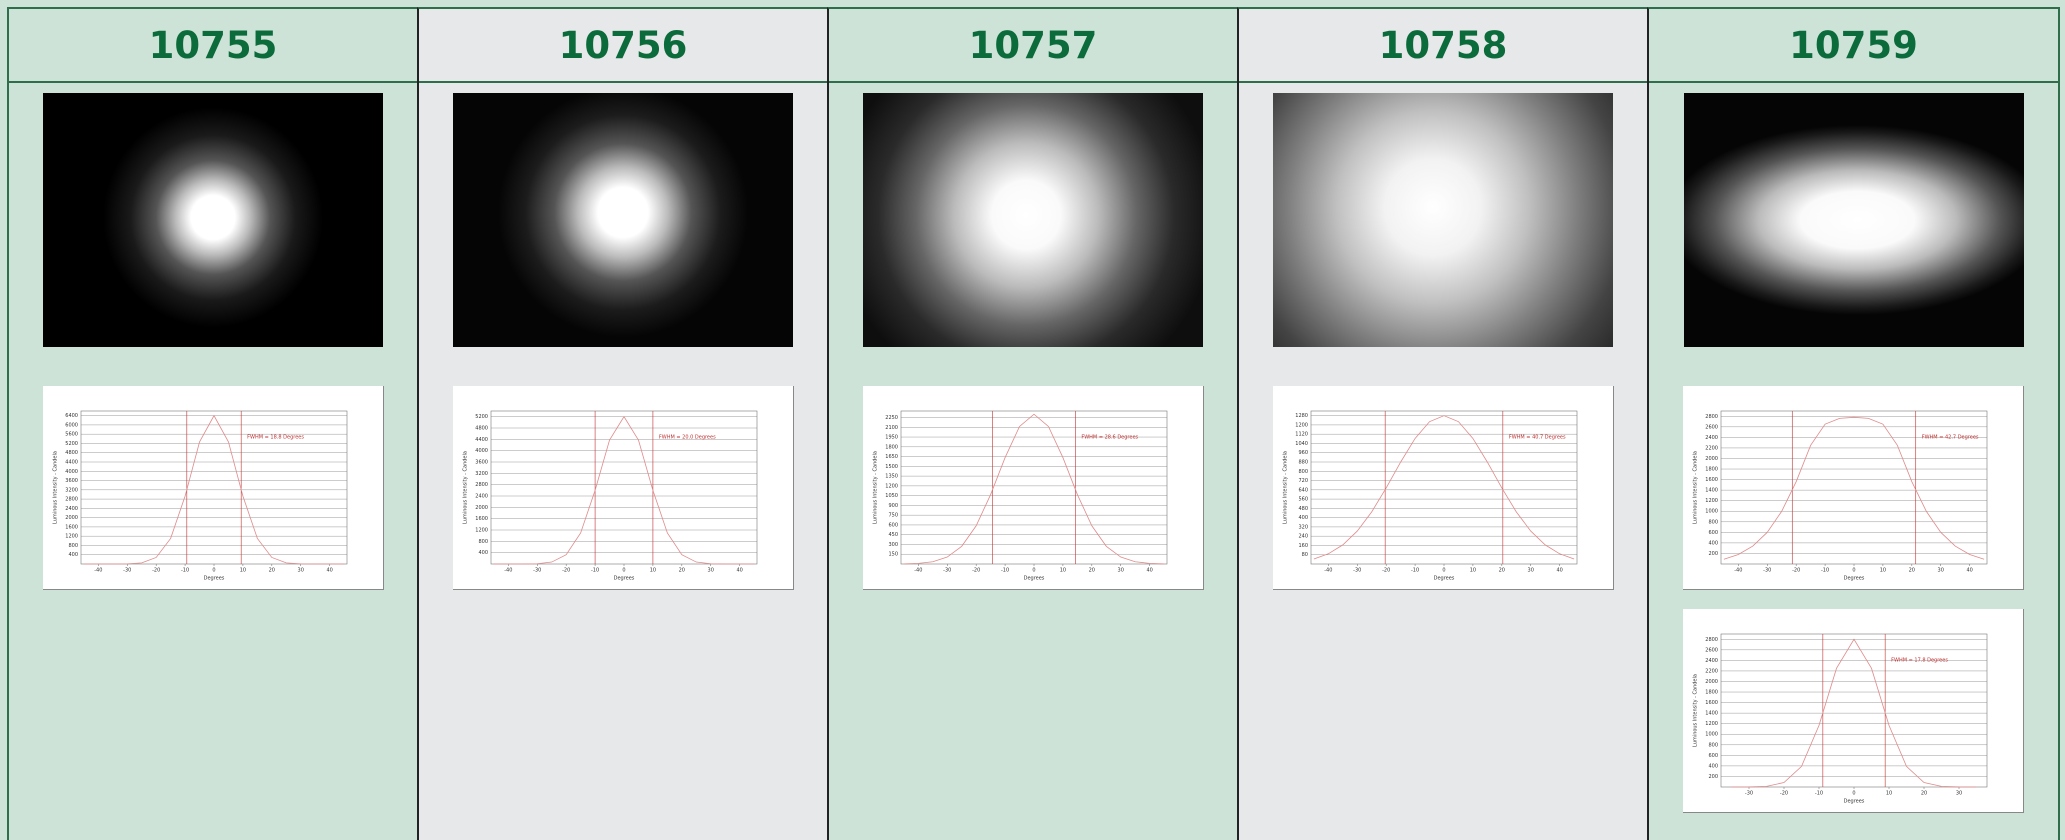  What do you see at coordinates (891, 418) in the screenshot?
I see `y-tick-label: 2250` at bounding box center [891, 418].